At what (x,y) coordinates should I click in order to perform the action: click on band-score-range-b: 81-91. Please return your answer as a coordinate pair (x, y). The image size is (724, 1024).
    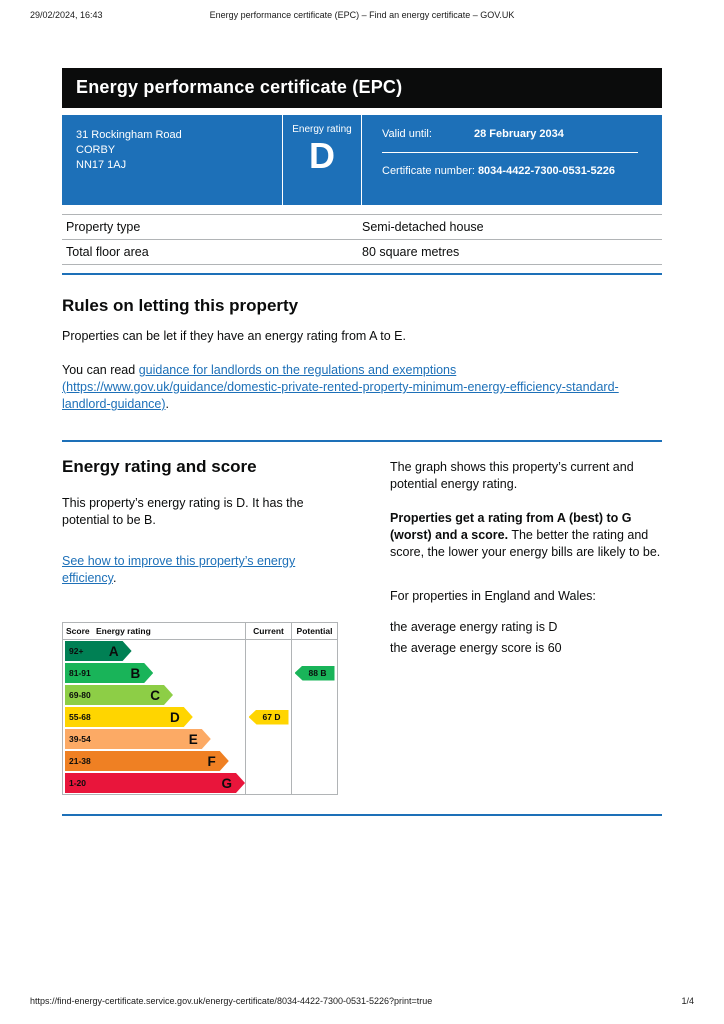
    Looking at the image, I should click on (80, 673).